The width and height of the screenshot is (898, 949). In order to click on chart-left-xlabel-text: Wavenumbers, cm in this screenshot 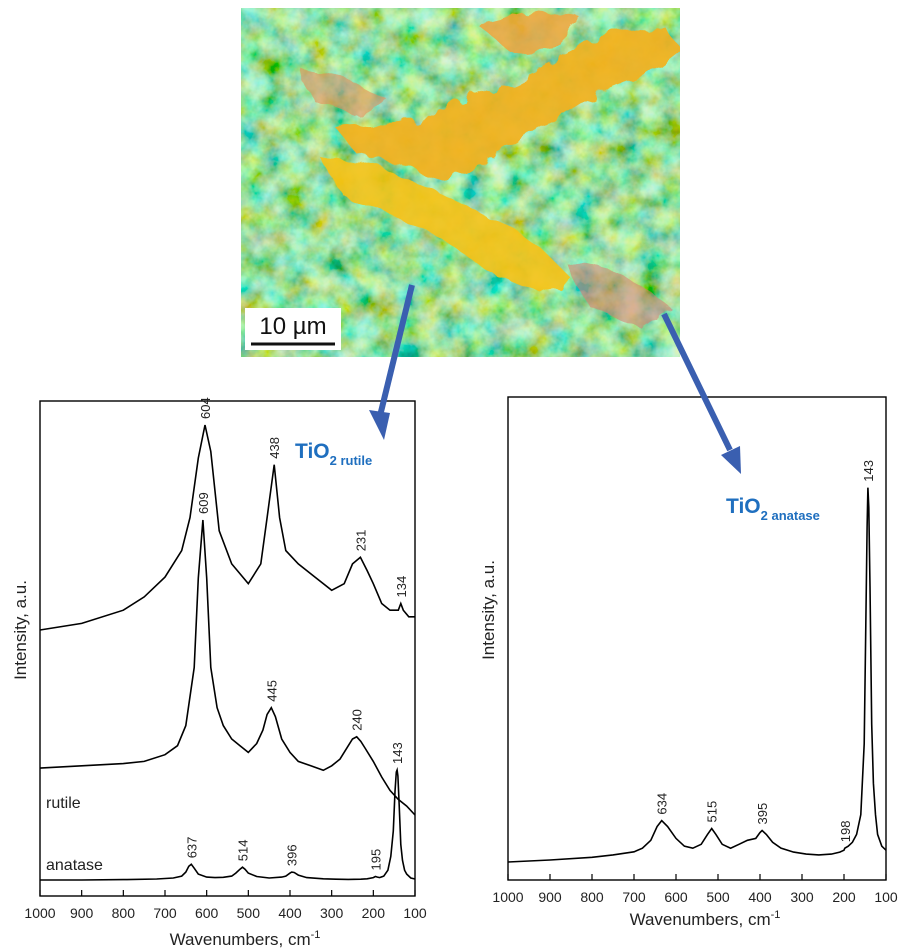, I will do `click(240, 939)`.